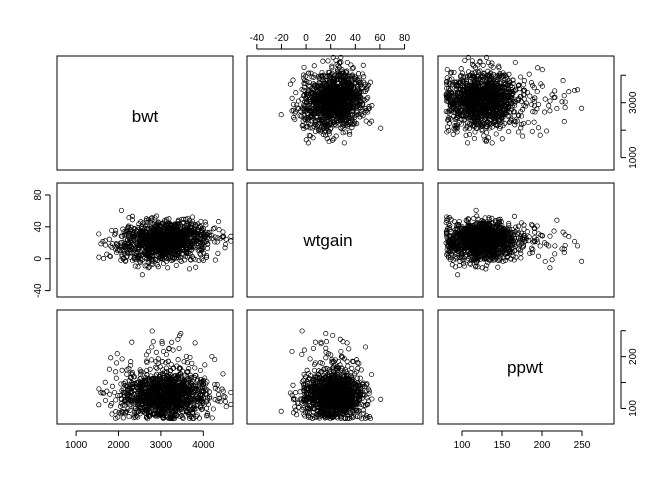 Image resolution: width=672 pixels, height=480 pixels. Describe the element at coordinates (542, 445) in the screenshot. I see `bottom-axis-ppwt-tick-label: 200` at that location.